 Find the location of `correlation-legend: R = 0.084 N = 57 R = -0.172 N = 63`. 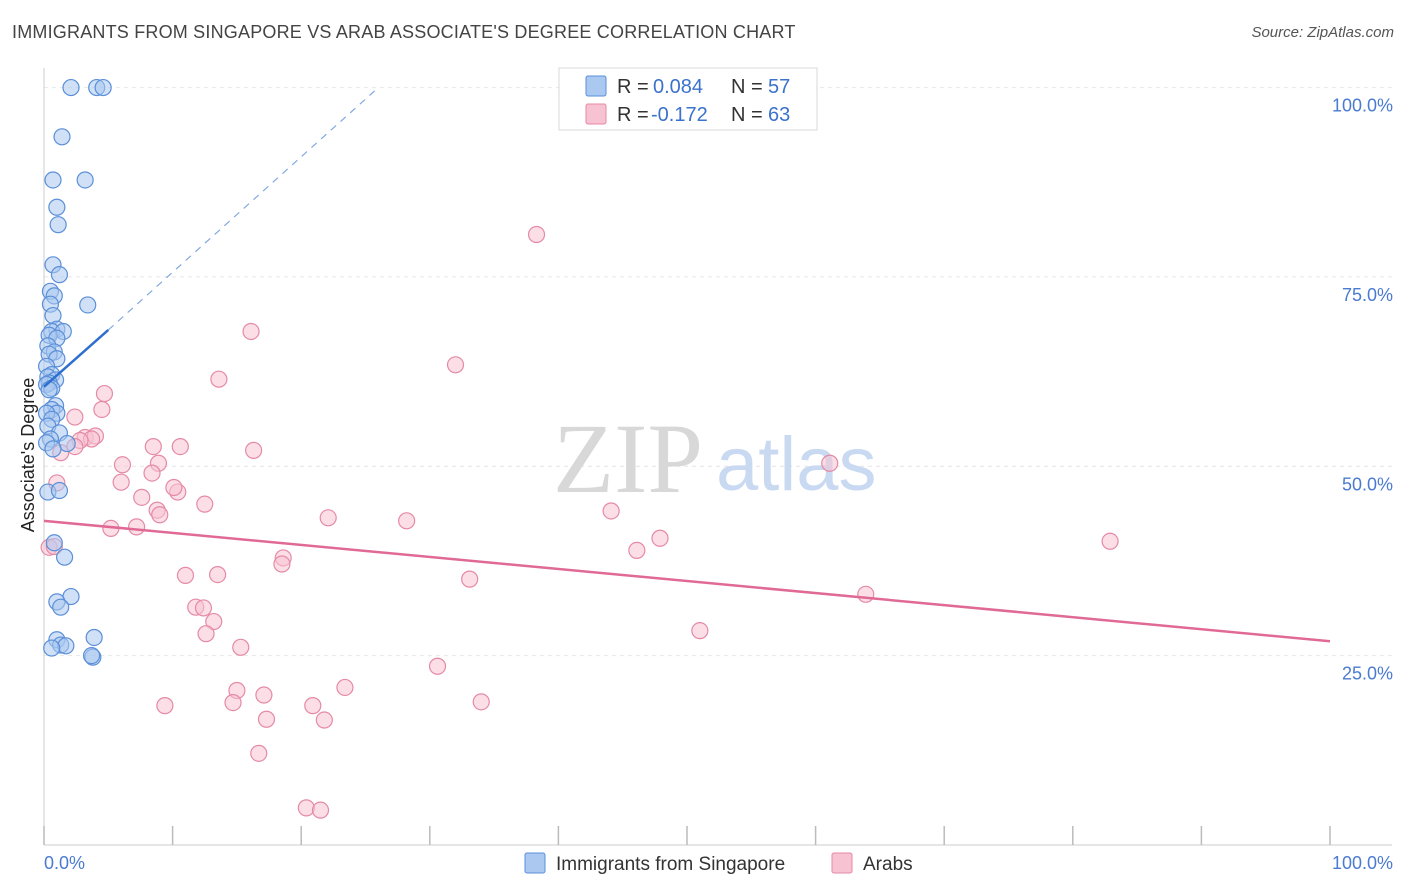

correlation-legend: R = 0.084 N = 57 R = -0.172 N = 63 is located at coordinates (688, 99).